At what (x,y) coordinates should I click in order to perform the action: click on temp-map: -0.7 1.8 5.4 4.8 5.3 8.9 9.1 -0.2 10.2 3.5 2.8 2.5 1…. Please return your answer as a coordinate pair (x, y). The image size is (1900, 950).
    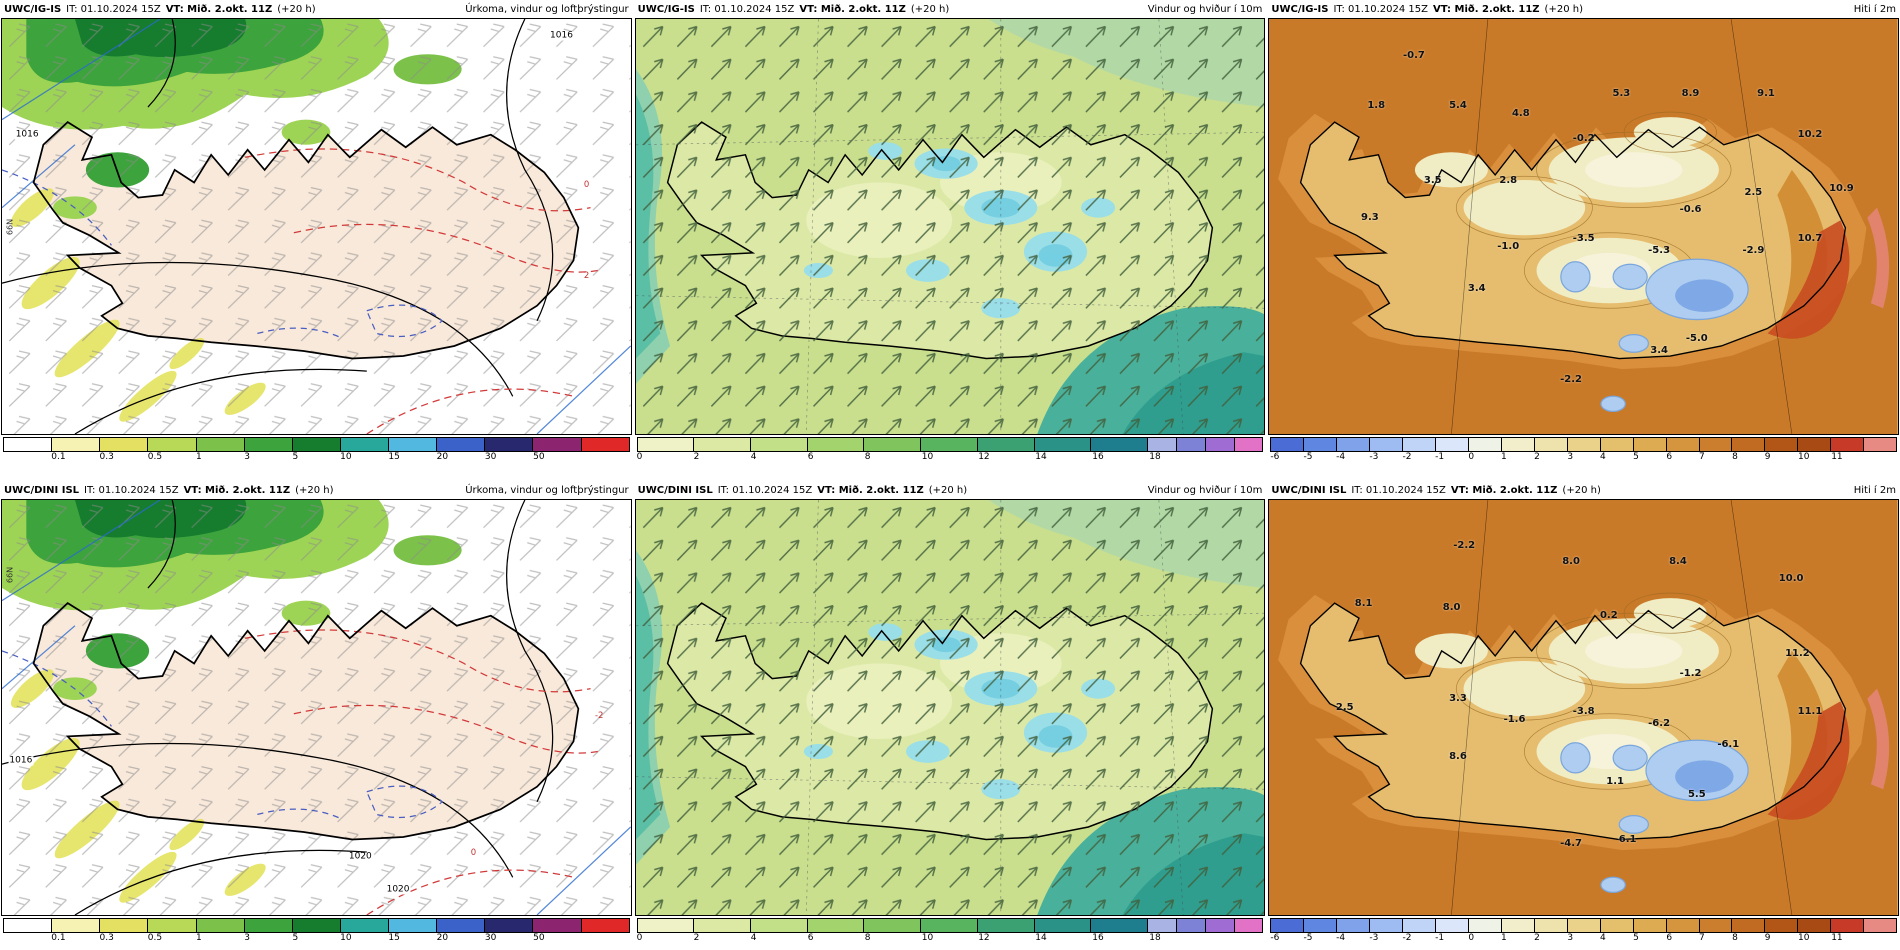
    Looking at the image, I should click on (1583, 226).